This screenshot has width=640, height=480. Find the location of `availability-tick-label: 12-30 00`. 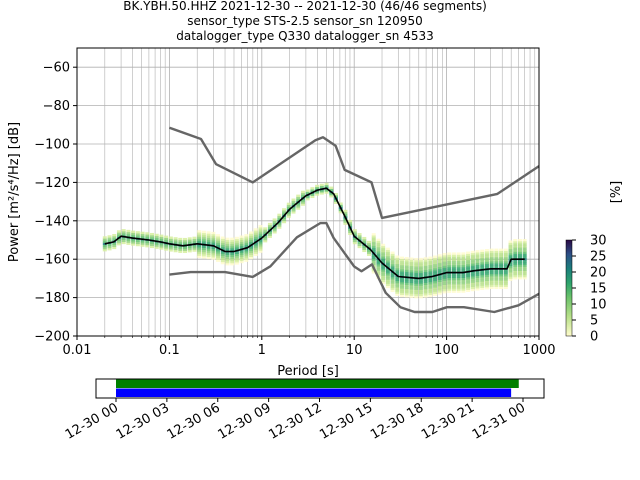

availability-tick-label: 12-30 00 is located at coordinates (92, 421).